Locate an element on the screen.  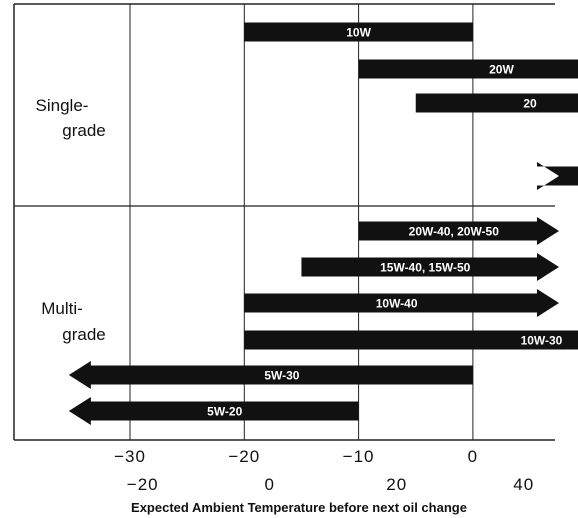
viscosity-bar: 5W-30 is located at coordinates (270, 375).